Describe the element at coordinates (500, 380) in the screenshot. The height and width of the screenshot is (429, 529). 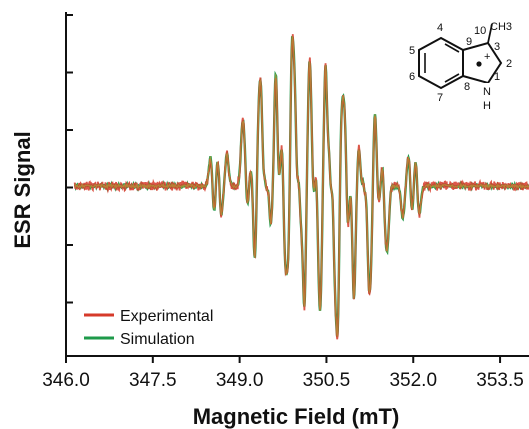
I see `x-tick-label: 353.5` at that location.